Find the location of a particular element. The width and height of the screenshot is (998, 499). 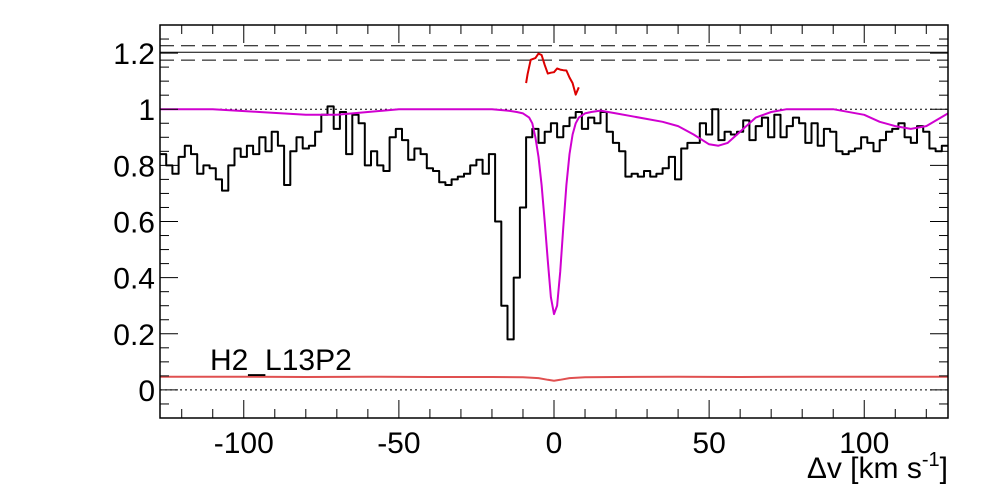

y-tick-label: 0.6 is located at coordinates (134, 223).